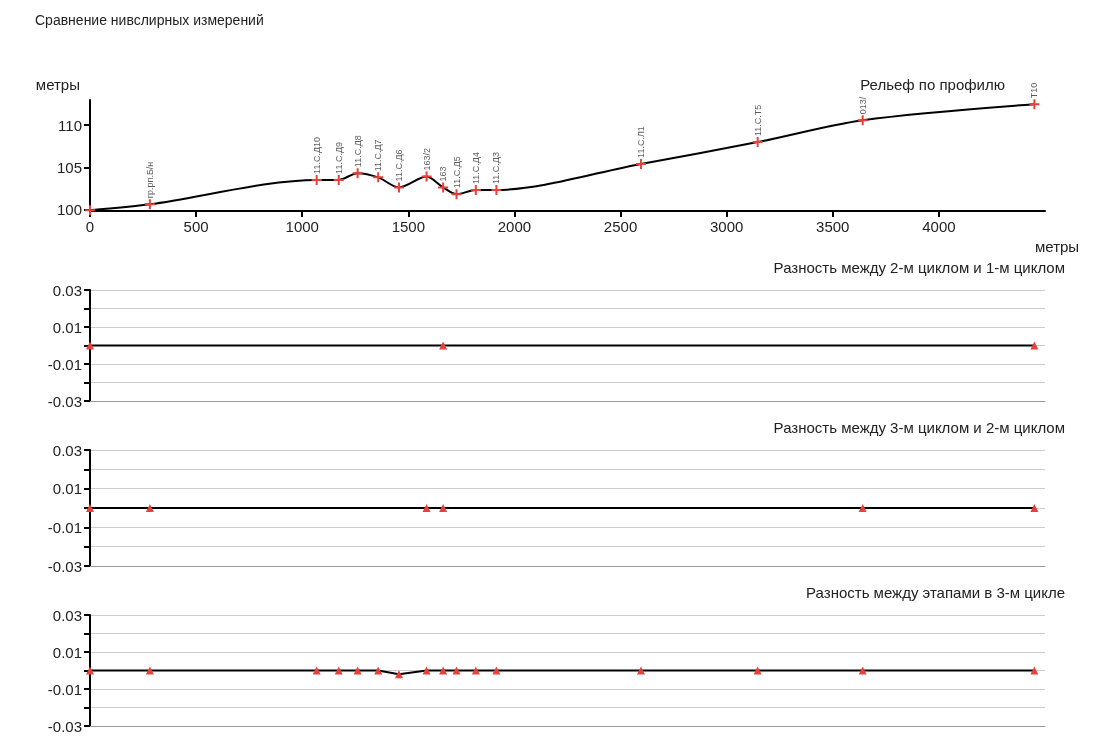 The height and width of the screenshot is (740, 1095). I want to click on x-tick-label: 3500, so click(833, 226).